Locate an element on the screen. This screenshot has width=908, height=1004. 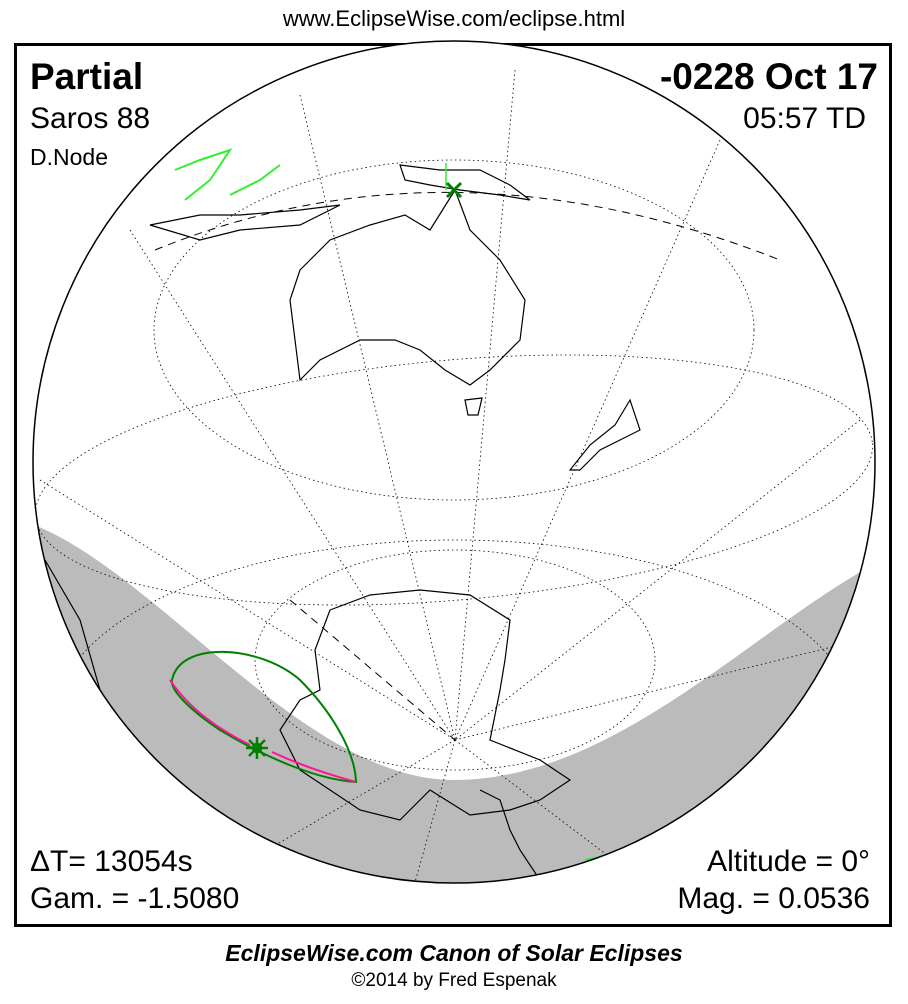
delta-t: ΔT= 13054s is located at coordinates (111, 861).